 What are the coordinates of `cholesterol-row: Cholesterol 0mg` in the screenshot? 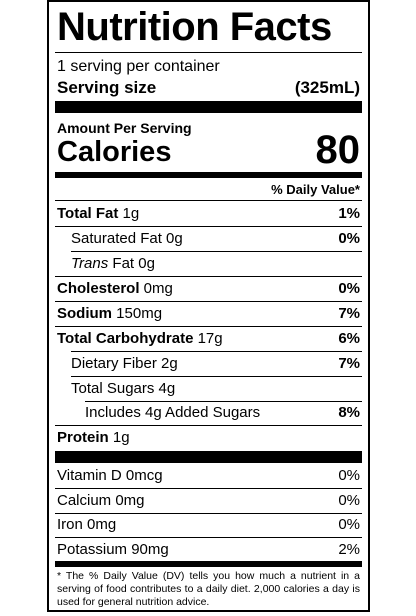 It's located at (115, 288).